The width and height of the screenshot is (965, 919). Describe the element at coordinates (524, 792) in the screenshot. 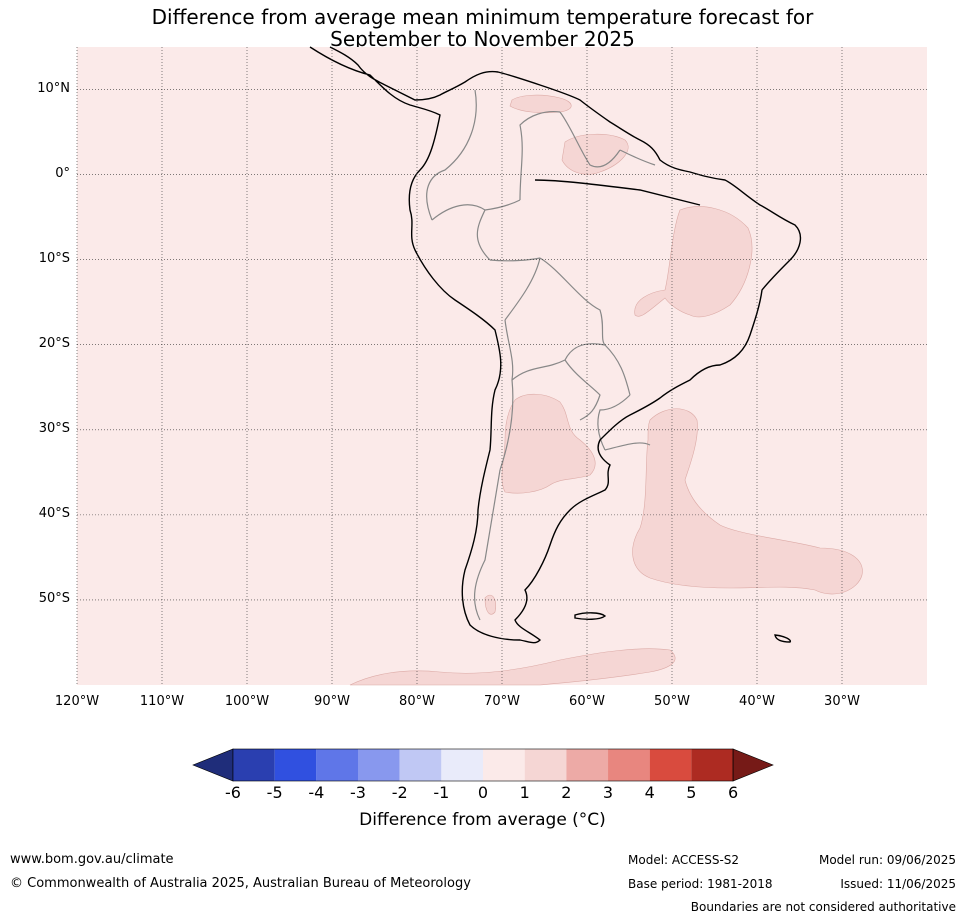

I see `colorbar-tick-label: 1` at that location.